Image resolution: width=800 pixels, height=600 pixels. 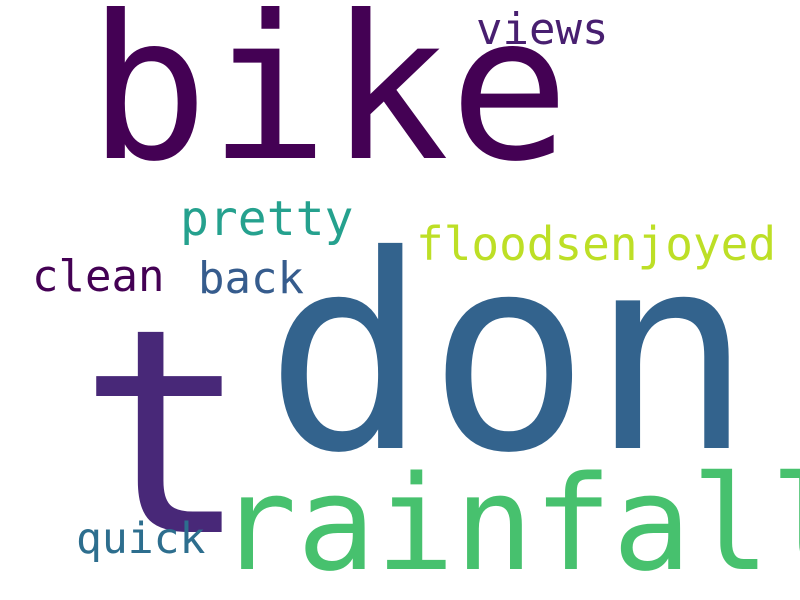 What do you see at coordinates (267, 219) in the screenshot?
I see `word-pretty: pretty` at bounding box center [267, 219].